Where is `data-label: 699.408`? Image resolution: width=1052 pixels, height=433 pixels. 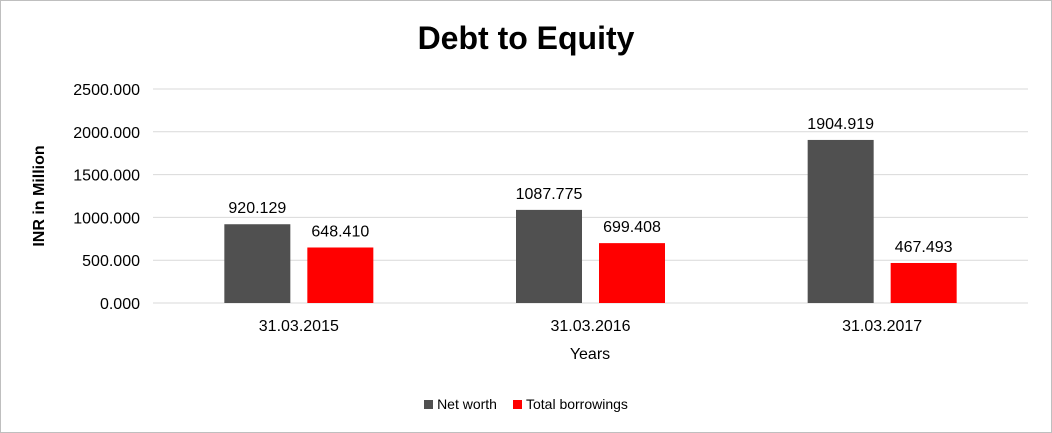
data-label: 699.408 is located at coordinates (632, 227).